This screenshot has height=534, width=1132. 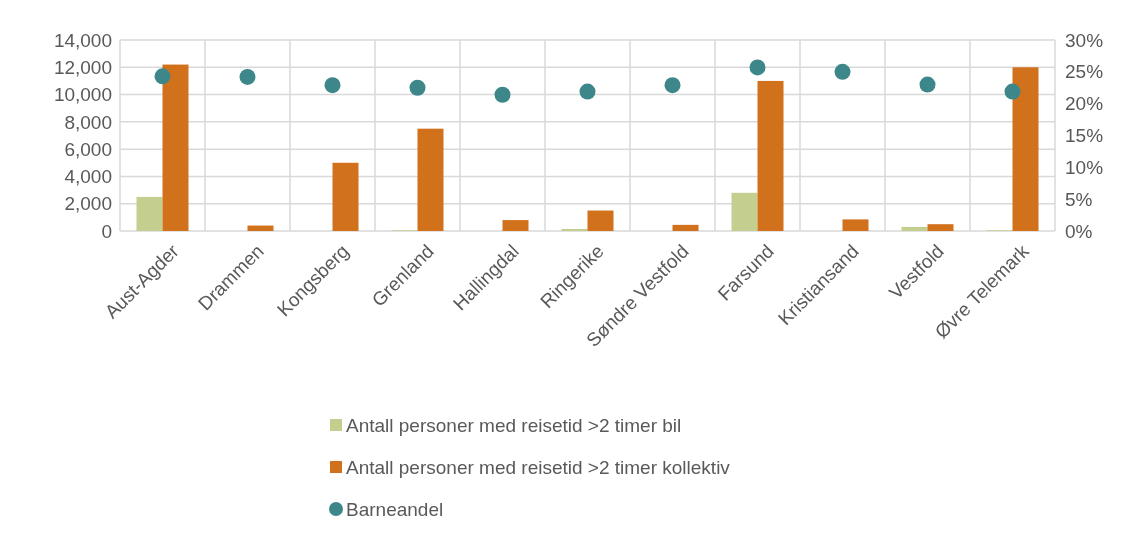 I want to click on y2-tick-label: 20%, so click(x=1084, y=104).